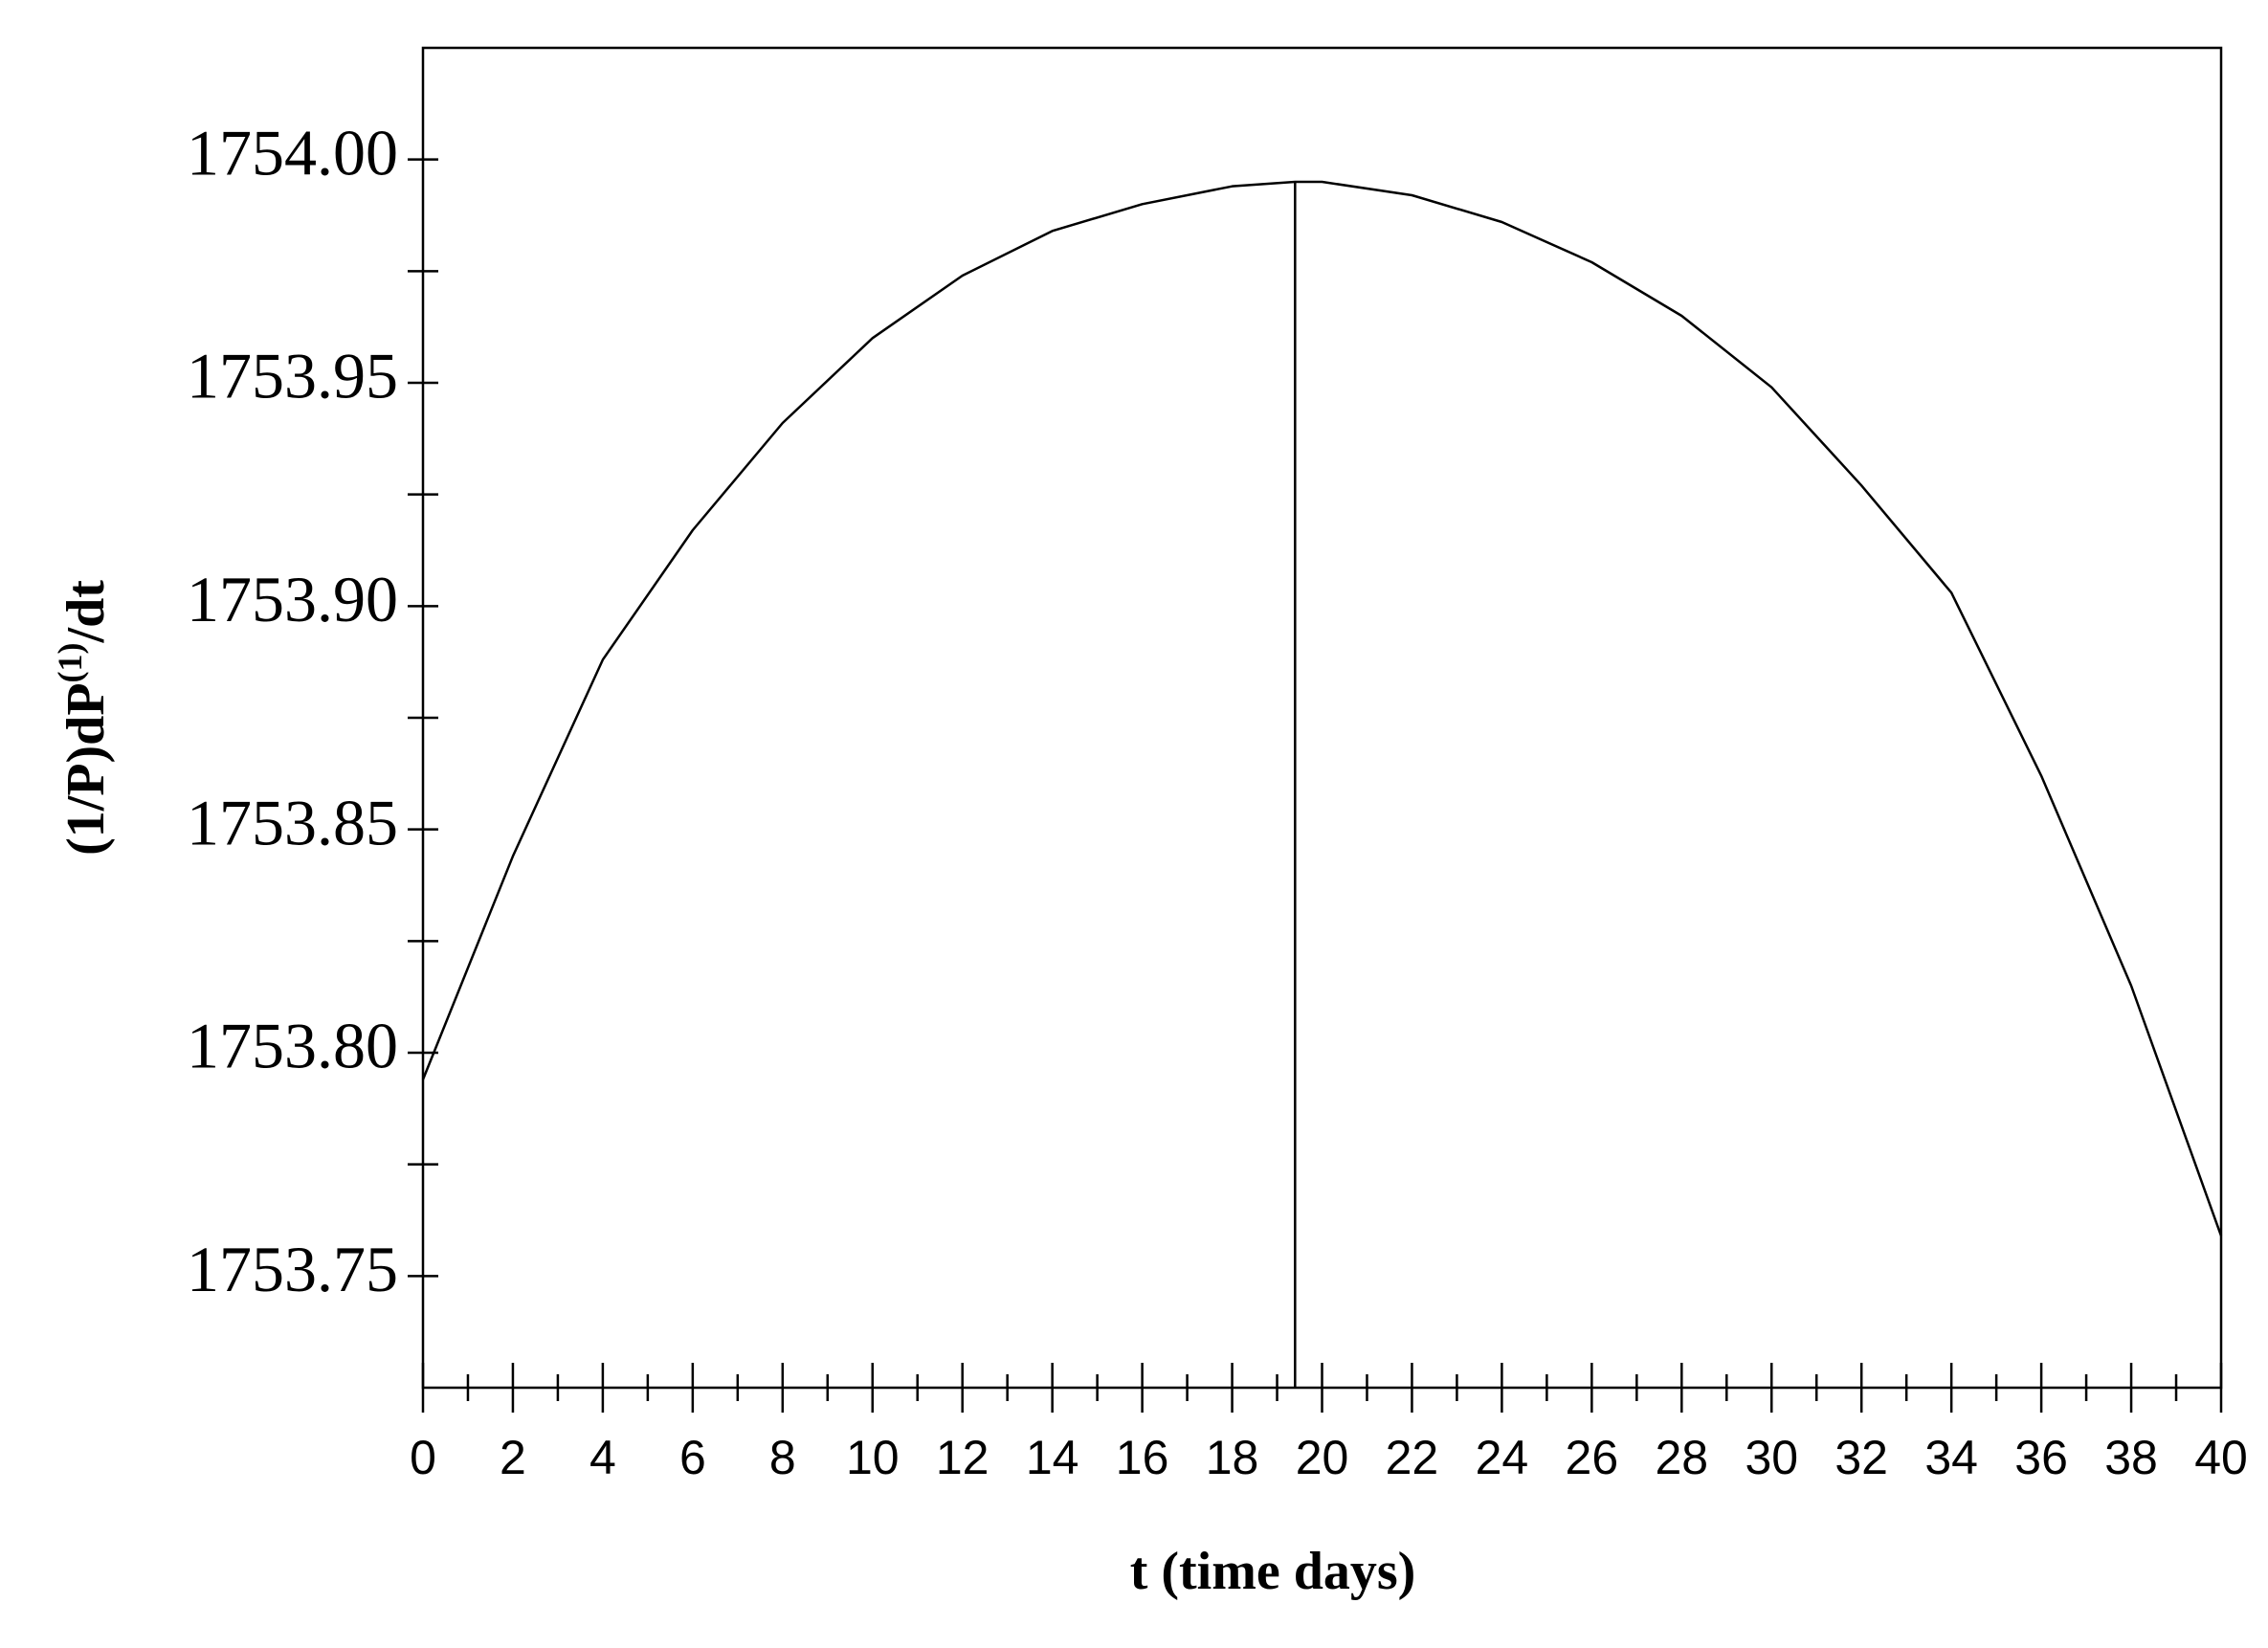 This screenshot has height=1648, width=2268. Describe the element at coordinates (782, 1457) in the screenshot. I see `x-tick-label: 8` at that location.